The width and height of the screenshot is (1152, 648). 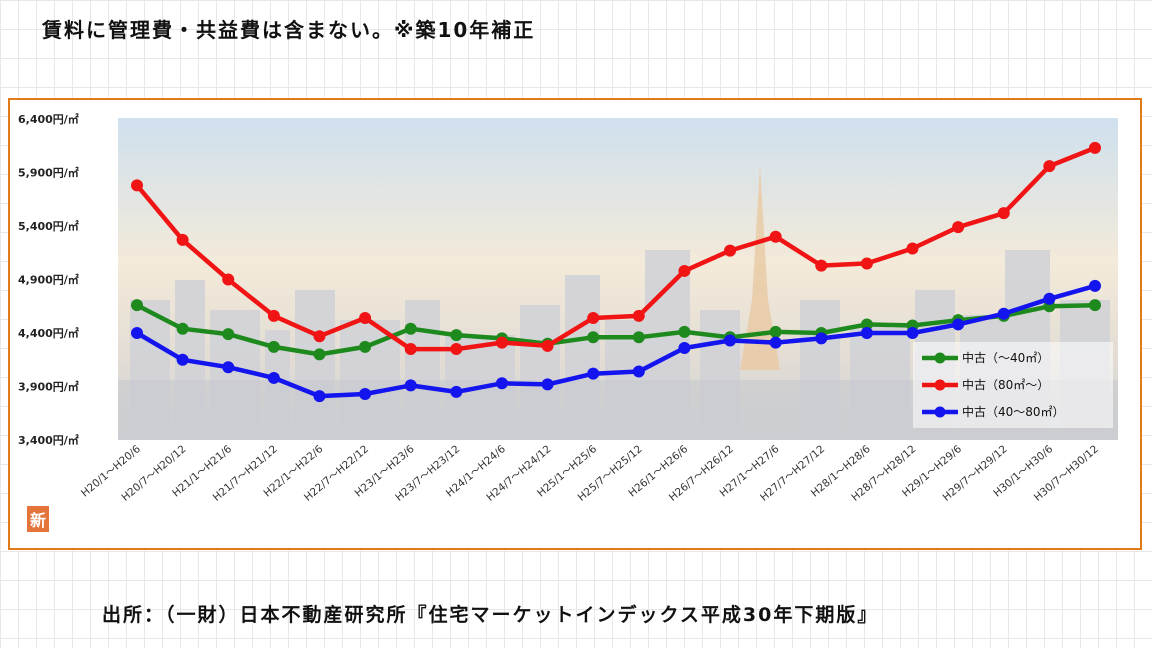 I want to click on legend-label: 中古（40～80㎡）, so click(x=1013, y=411).